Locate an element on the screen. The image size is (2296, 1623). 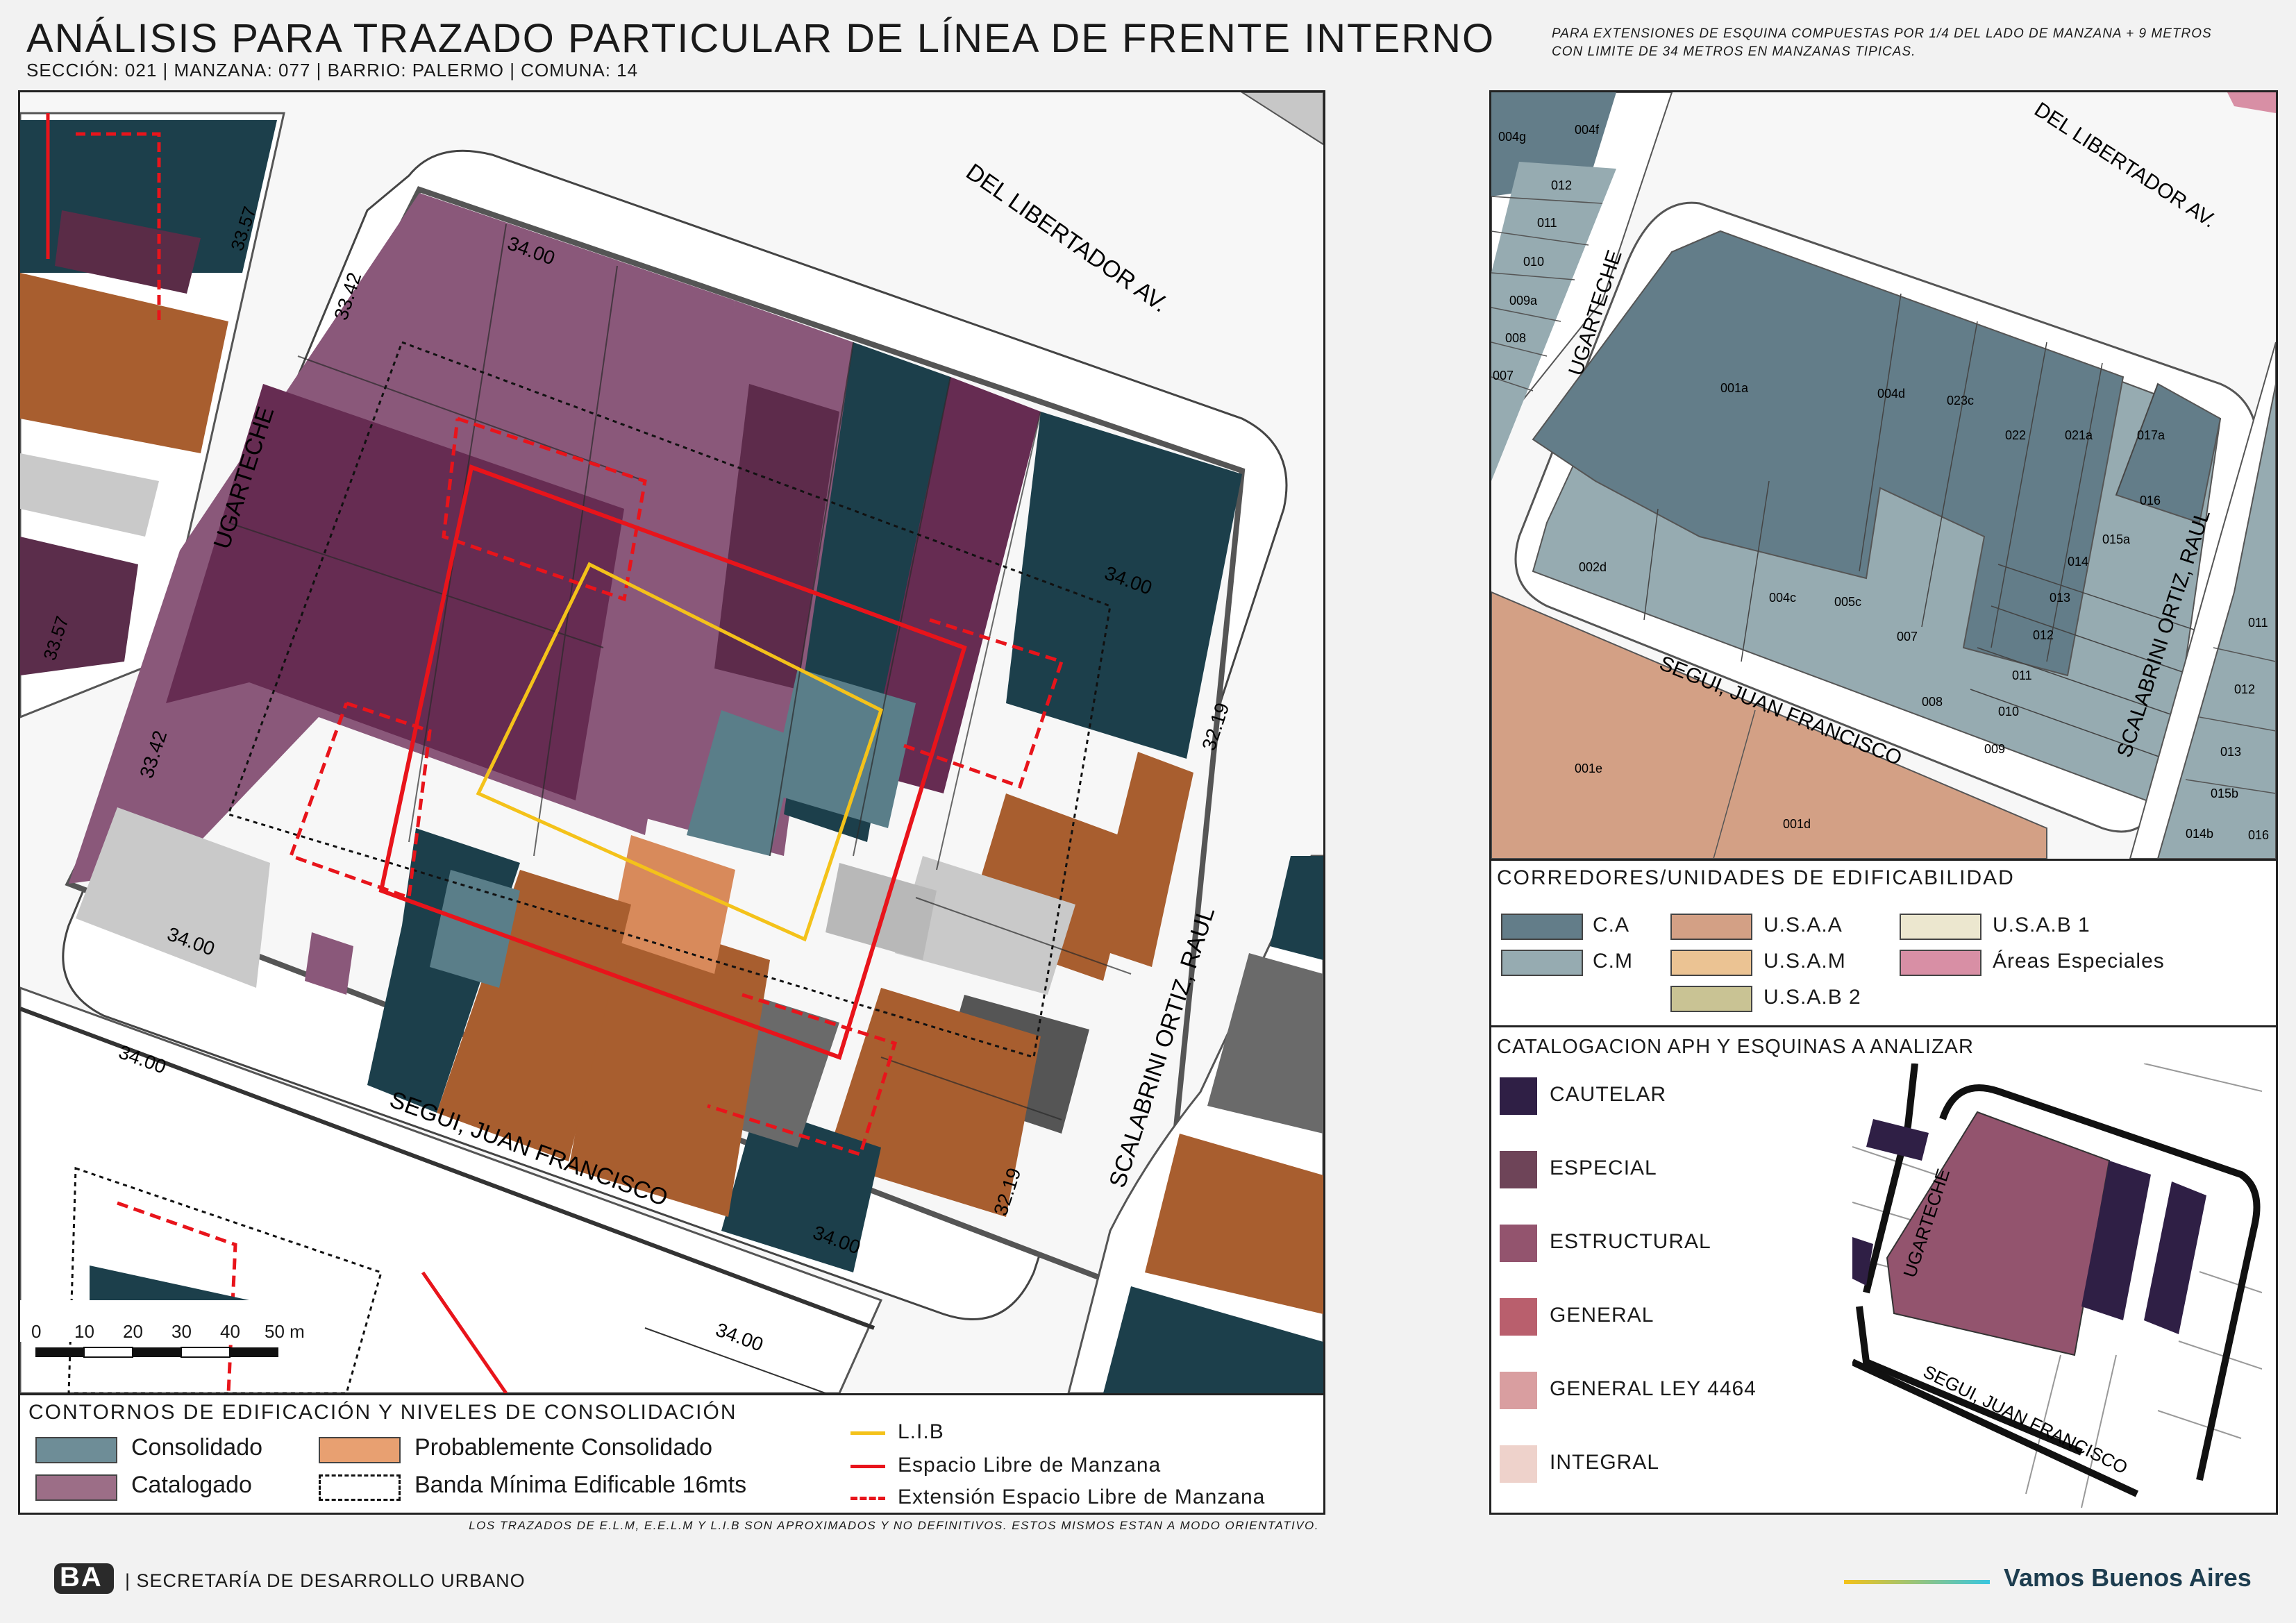
legend-usab1: U.S.A.B 1 is located at coordinates (2041, 925).